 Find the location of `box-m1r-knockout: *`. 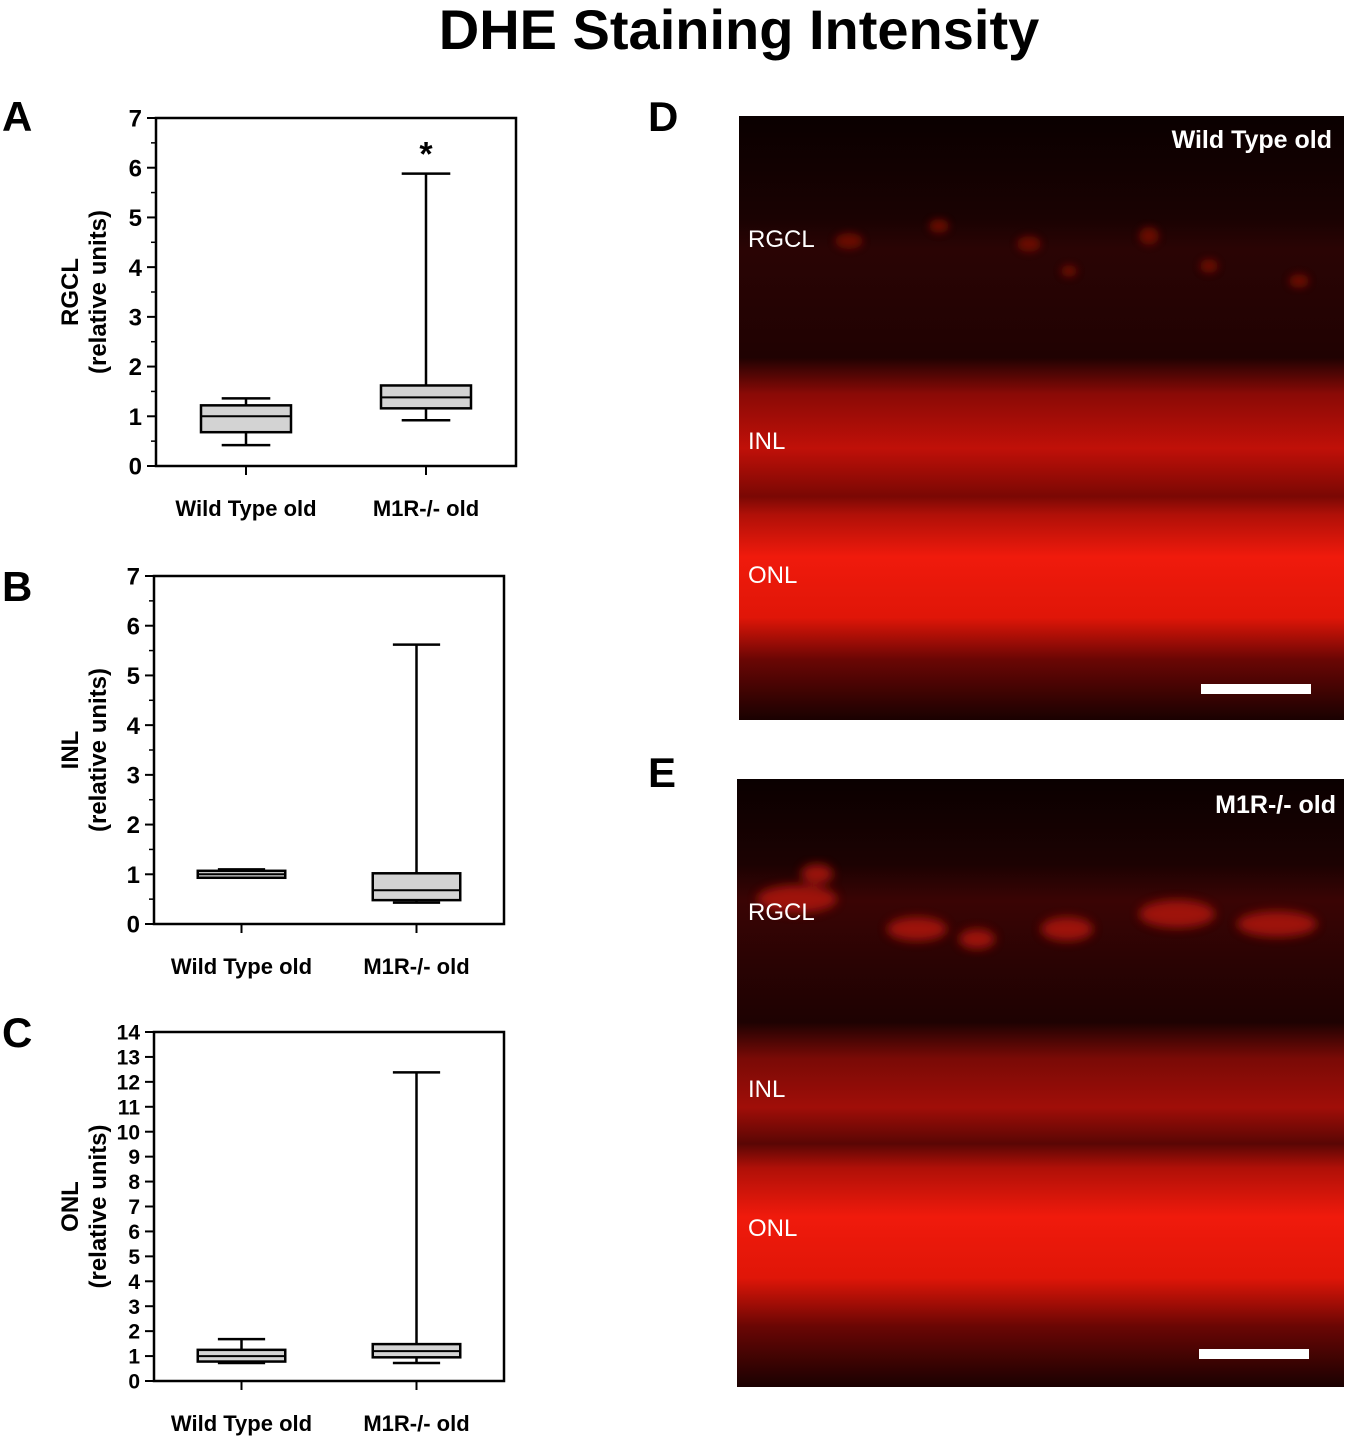

box-m1r-knockout: * is located at coordinates (426, 279).